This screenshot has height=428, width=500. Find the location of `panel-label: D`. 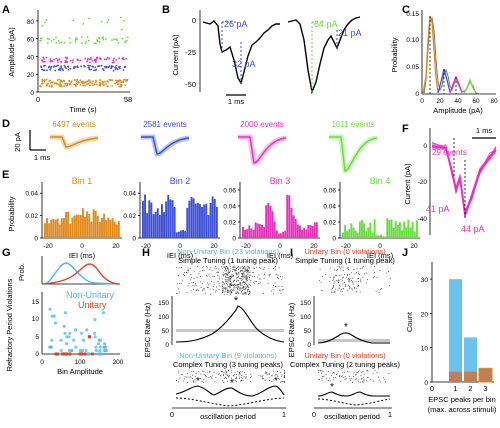

panel-label: D is located at coordinates (6, 124).